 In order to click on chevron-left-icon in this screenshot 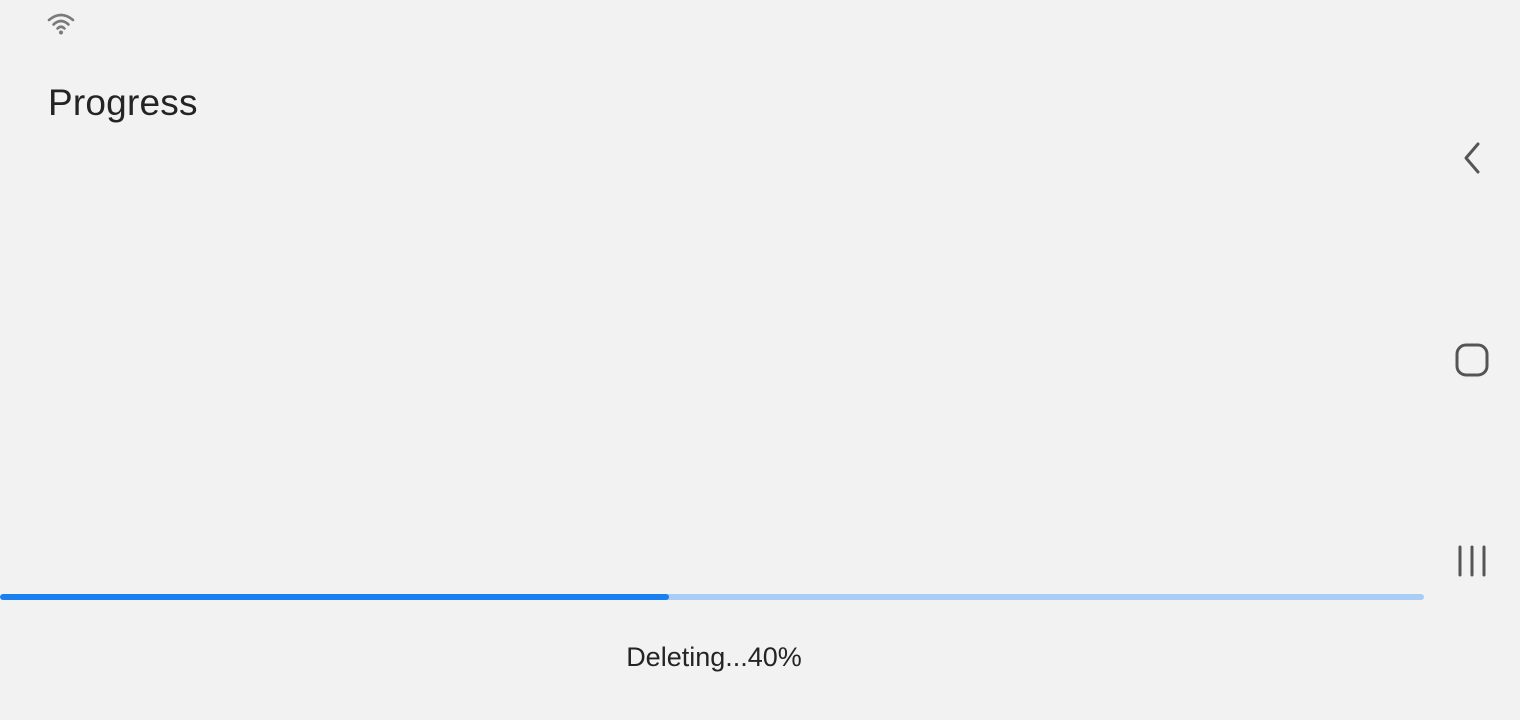, I will do `click(1472, 158)`.